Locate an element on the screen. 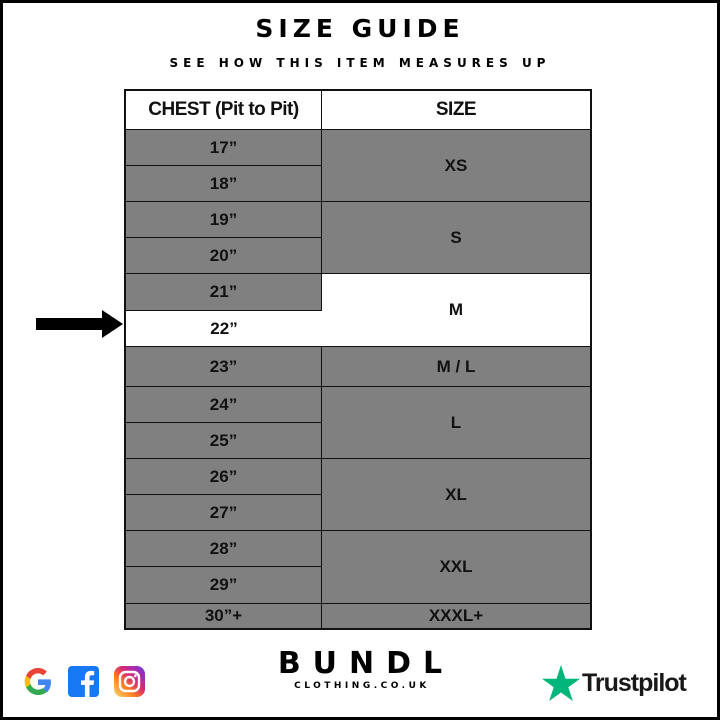 This screenshot has width=720, height=720. chest-cell: 23” is located at coordinates (223, 366).